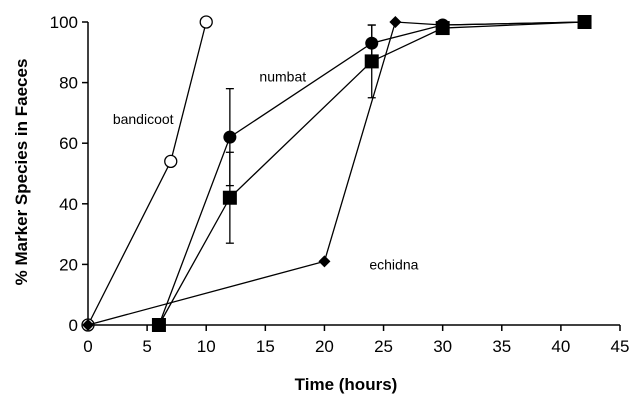  I want to click on x-tick-label: 35, so click(501, 346).